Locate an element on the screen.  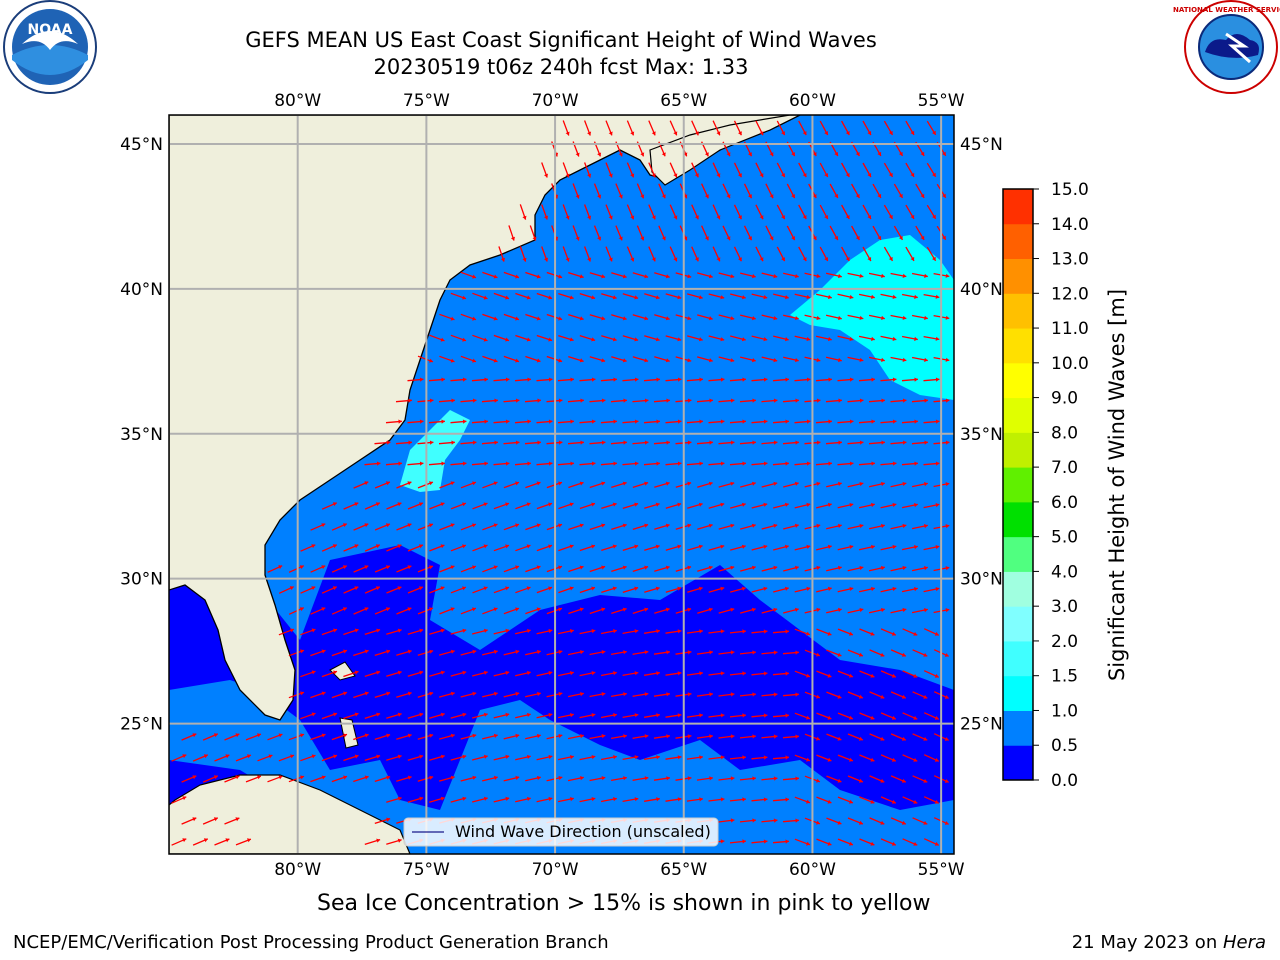
colorbar-frame is located at coordinates (1018, 484).